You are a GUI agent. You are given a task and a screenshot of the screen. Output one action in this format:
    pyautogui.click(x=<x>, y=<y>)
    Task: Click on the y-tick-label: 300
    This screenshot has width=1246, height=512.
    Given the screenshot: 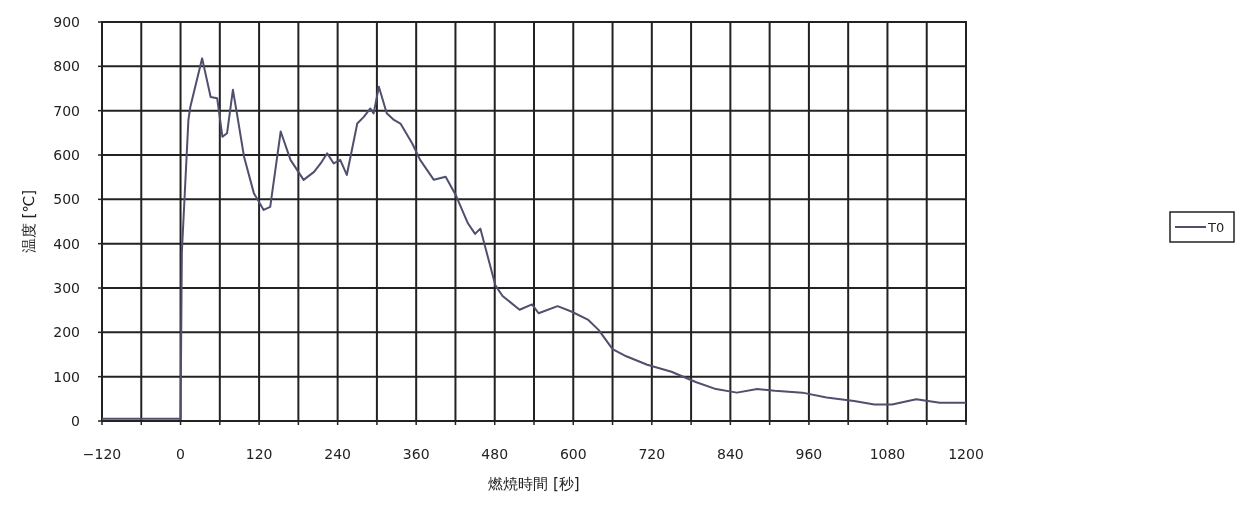 What is the action you would take?
    pyautogui.click(x=66, y=288)
    